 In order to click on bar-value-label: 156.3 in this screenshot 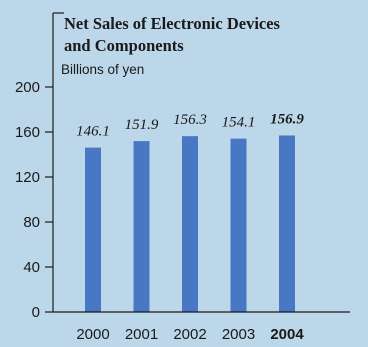, I will do `click(190, 120)`.